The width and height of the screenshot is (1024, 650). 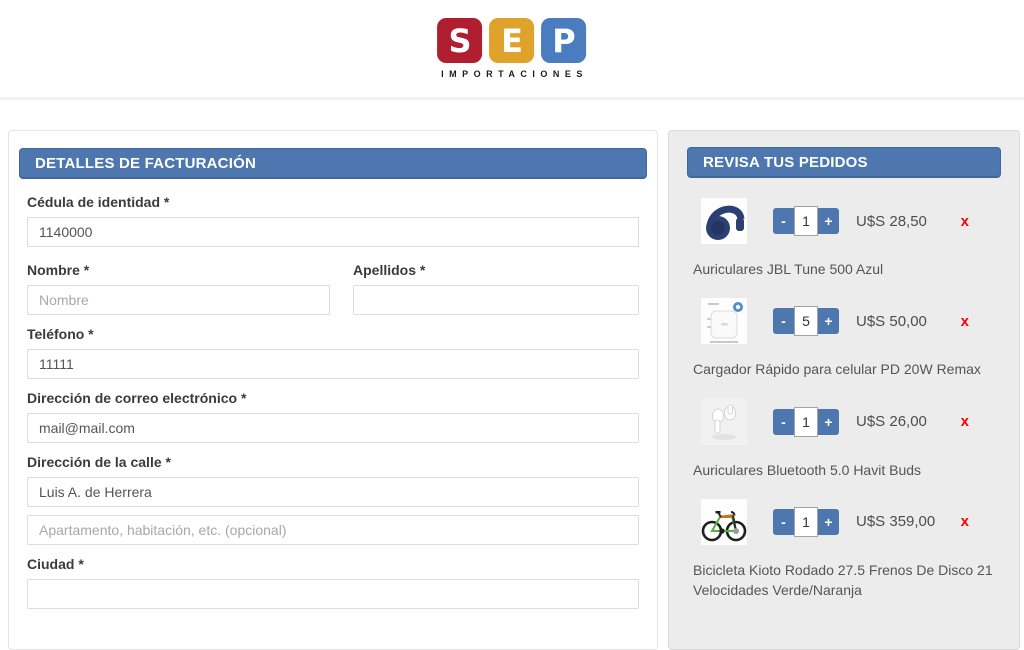 I want to click on sep-logo: S E P IMPORTACIONES, so click(x=512, y=48).